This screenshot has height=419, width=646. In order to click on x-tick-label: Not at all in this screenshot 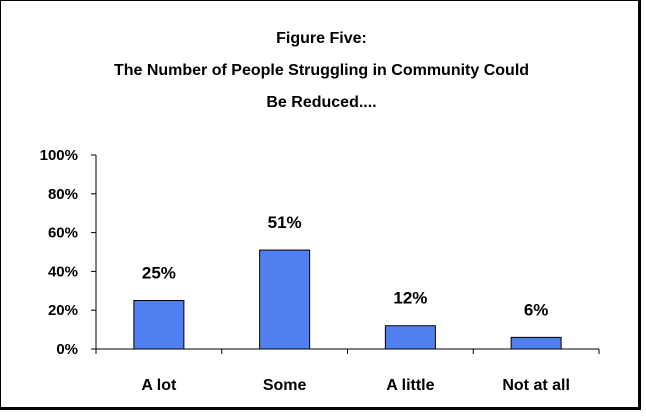, I will do `click(536, 385)`.